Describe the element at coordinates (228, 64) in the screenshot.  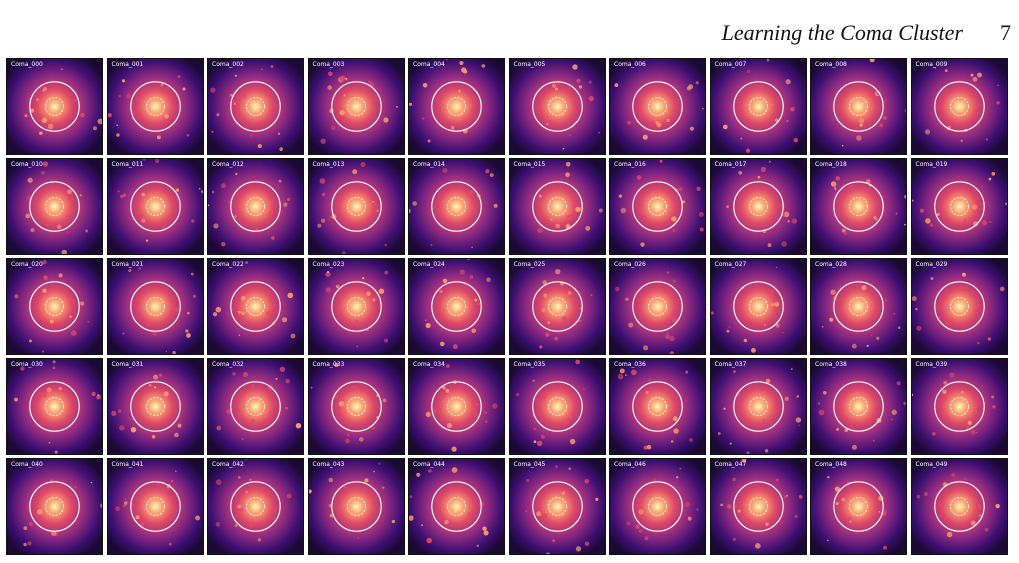
I see `panel-label: Coma_002` at that location.